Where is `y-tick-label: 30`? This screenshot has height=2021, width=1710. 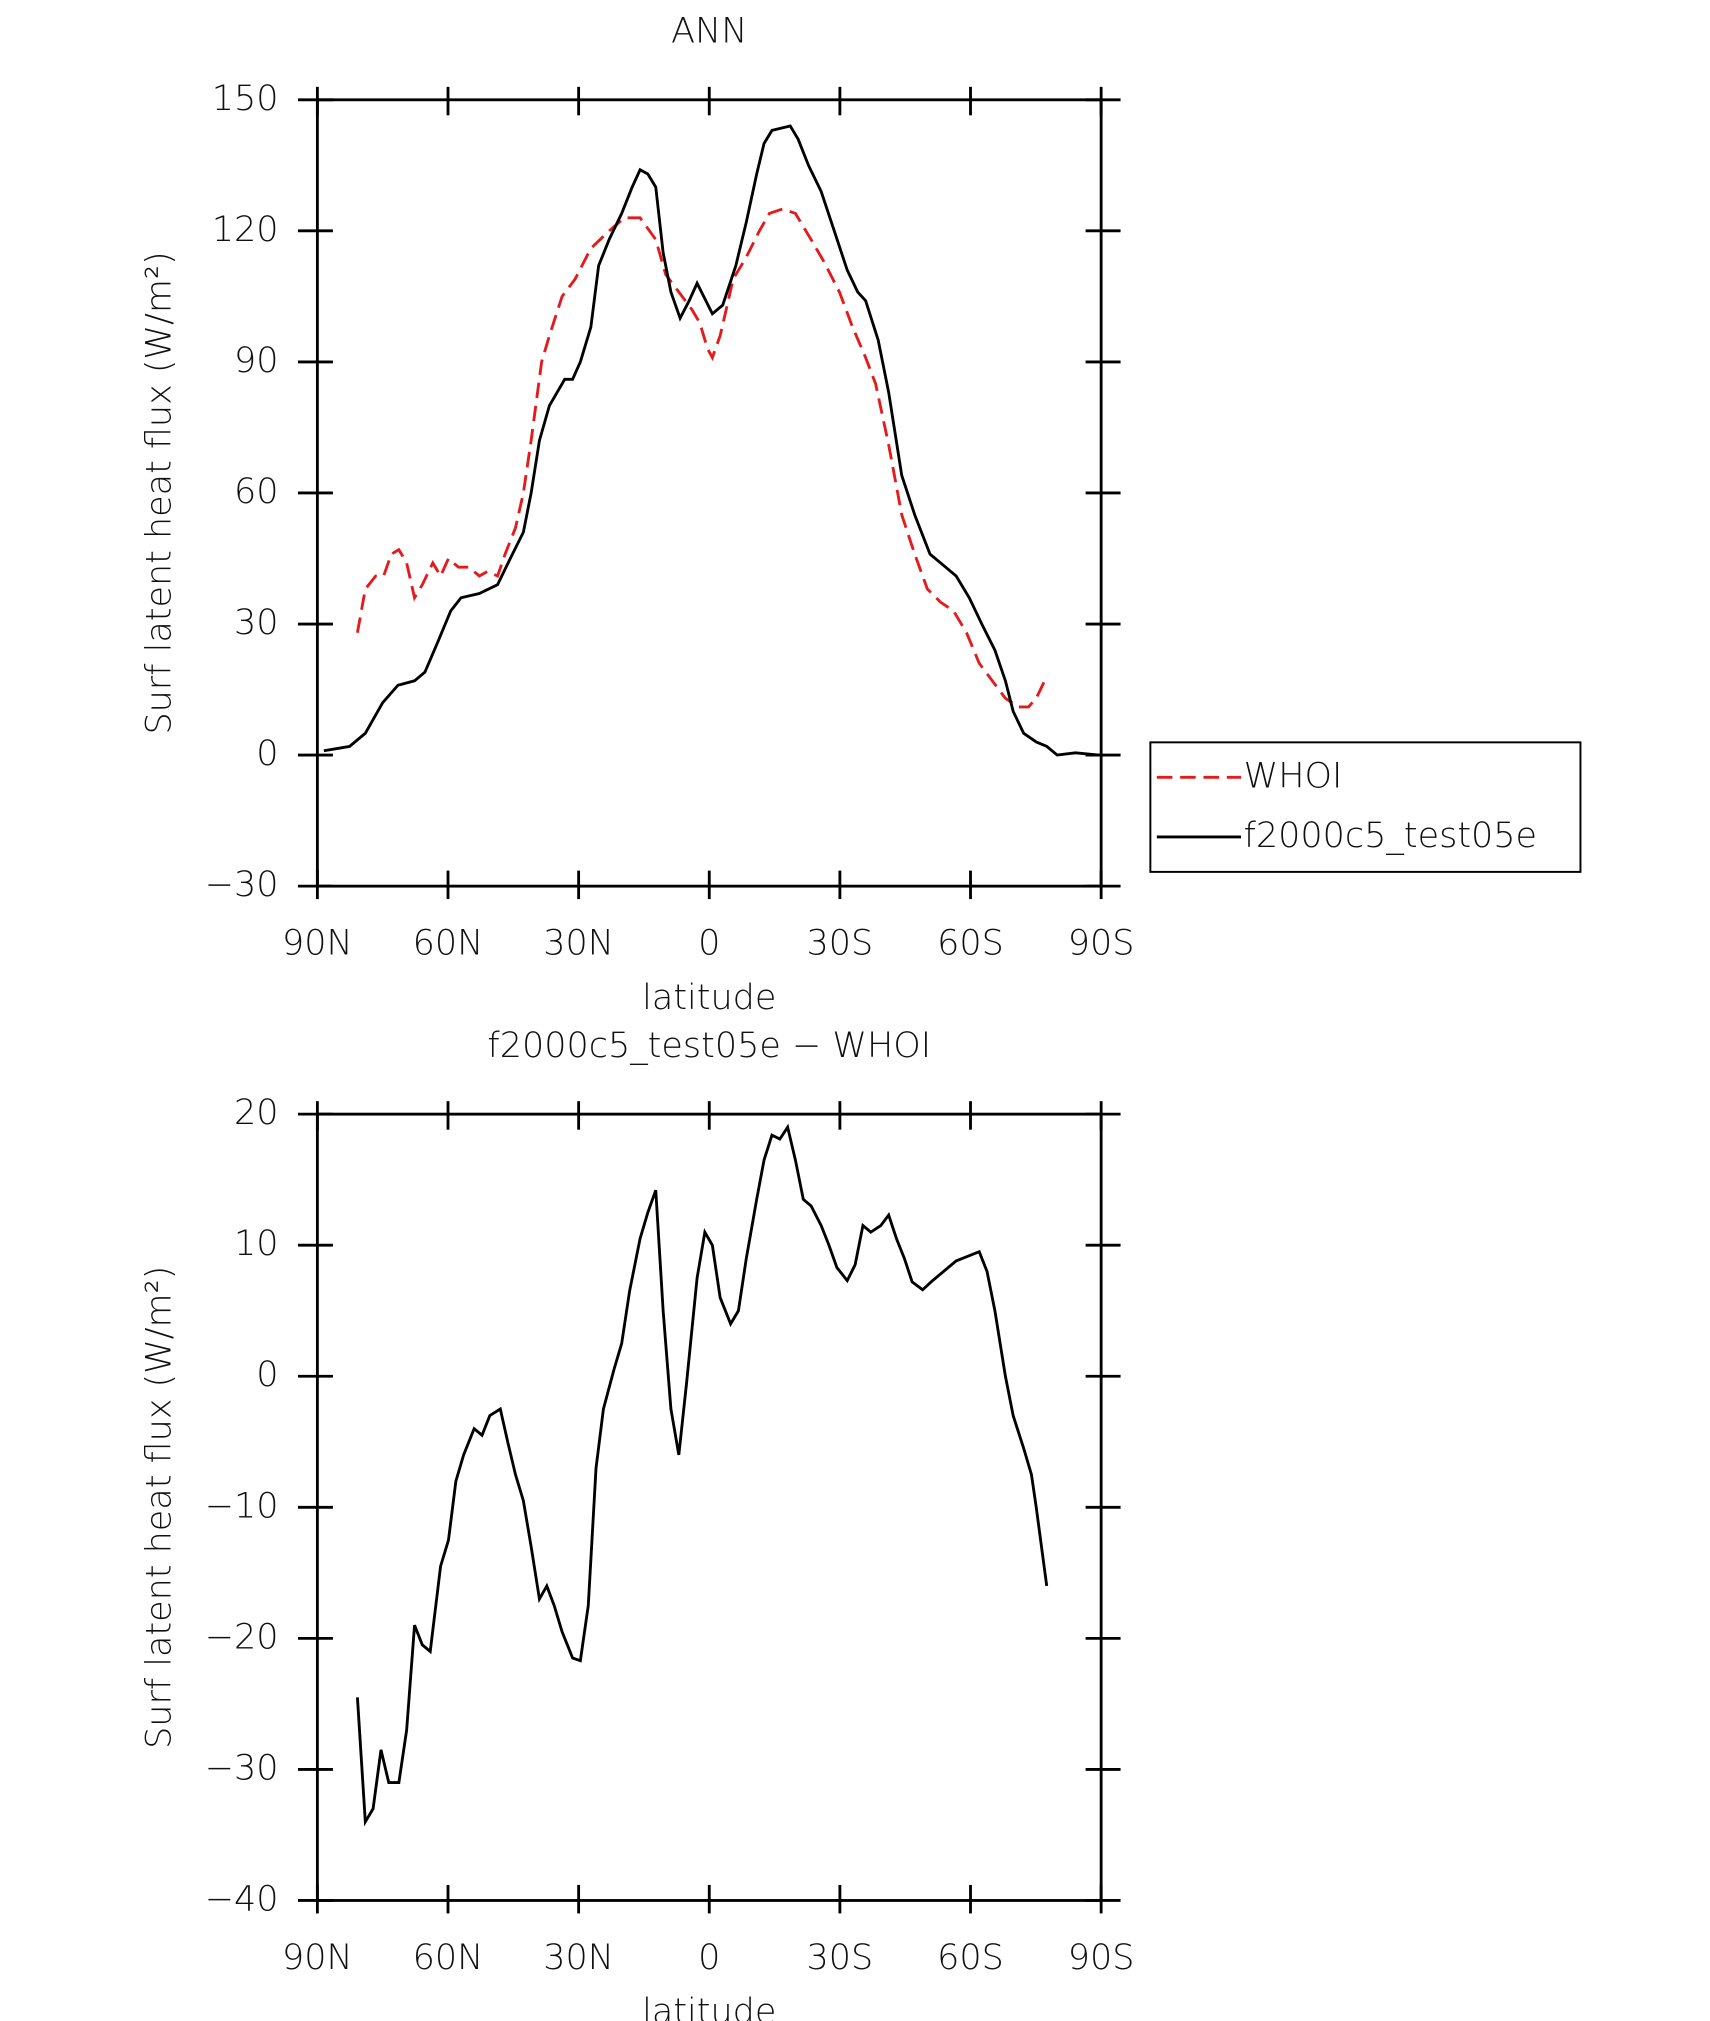 y-tick-label: 30 is located at coordinates (256, 623).